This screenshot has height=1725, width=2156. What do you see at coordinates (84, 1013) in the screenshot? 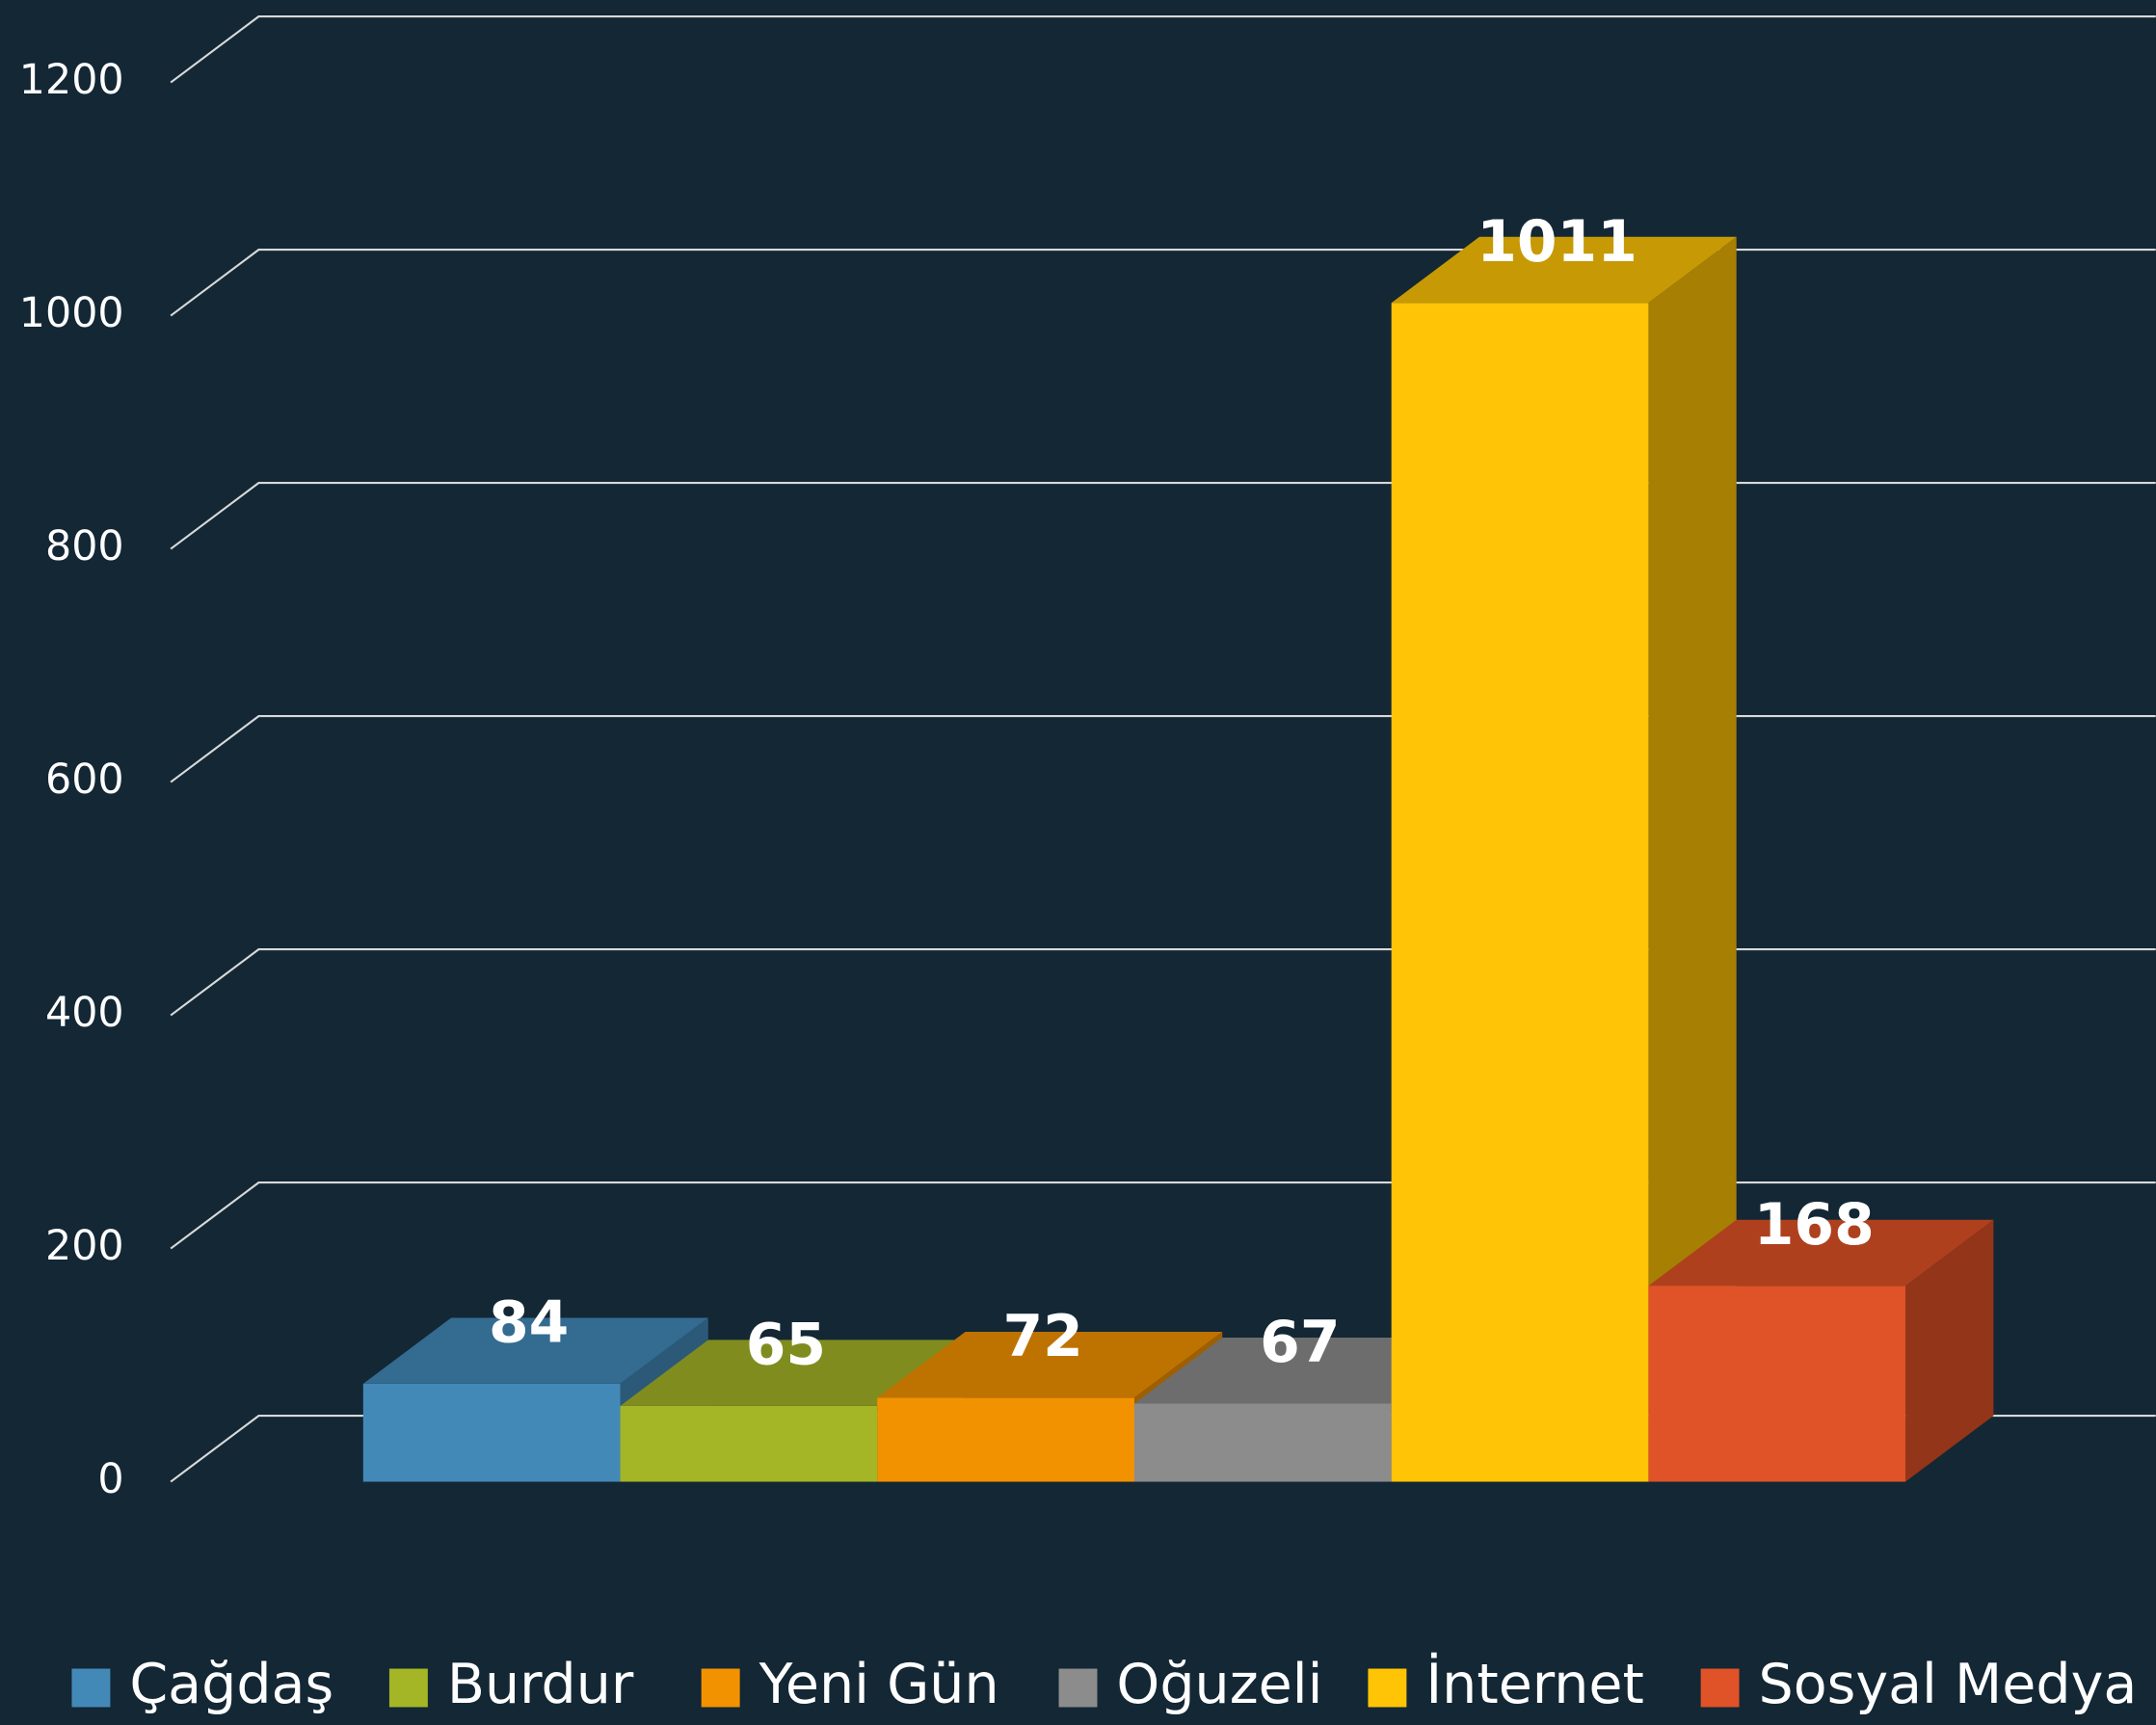
I see `y-tick-label: 400` at bounding box center [84, 1013].